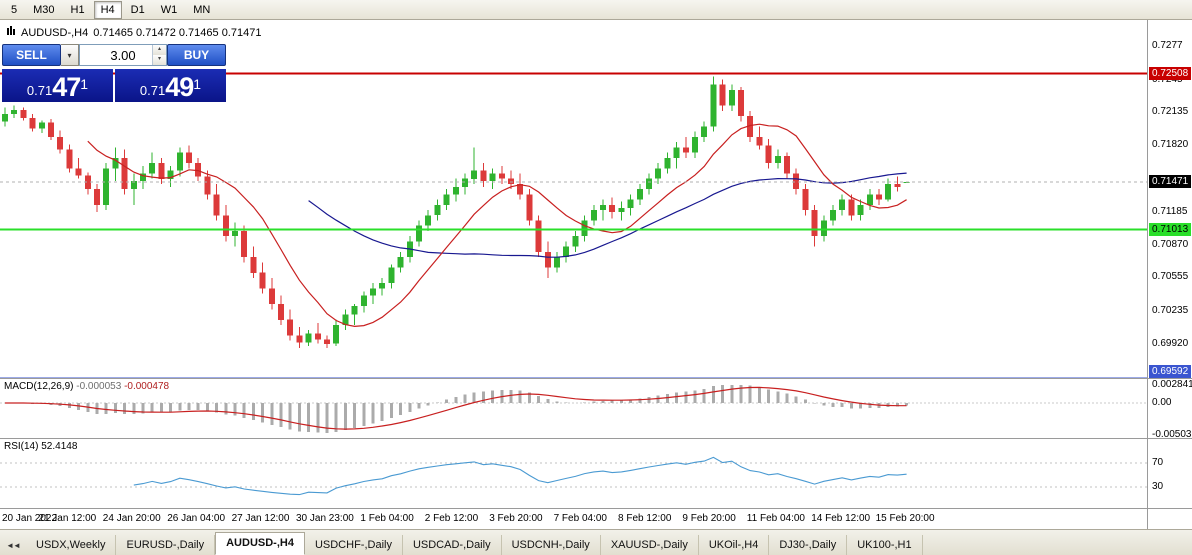 This screenshot has width=1192, height=555. I want to click on one-click-trading-panel: SELL ▾ 3.00 ▴ ▾ BUY 0.71 47 1, so click(114, 73).